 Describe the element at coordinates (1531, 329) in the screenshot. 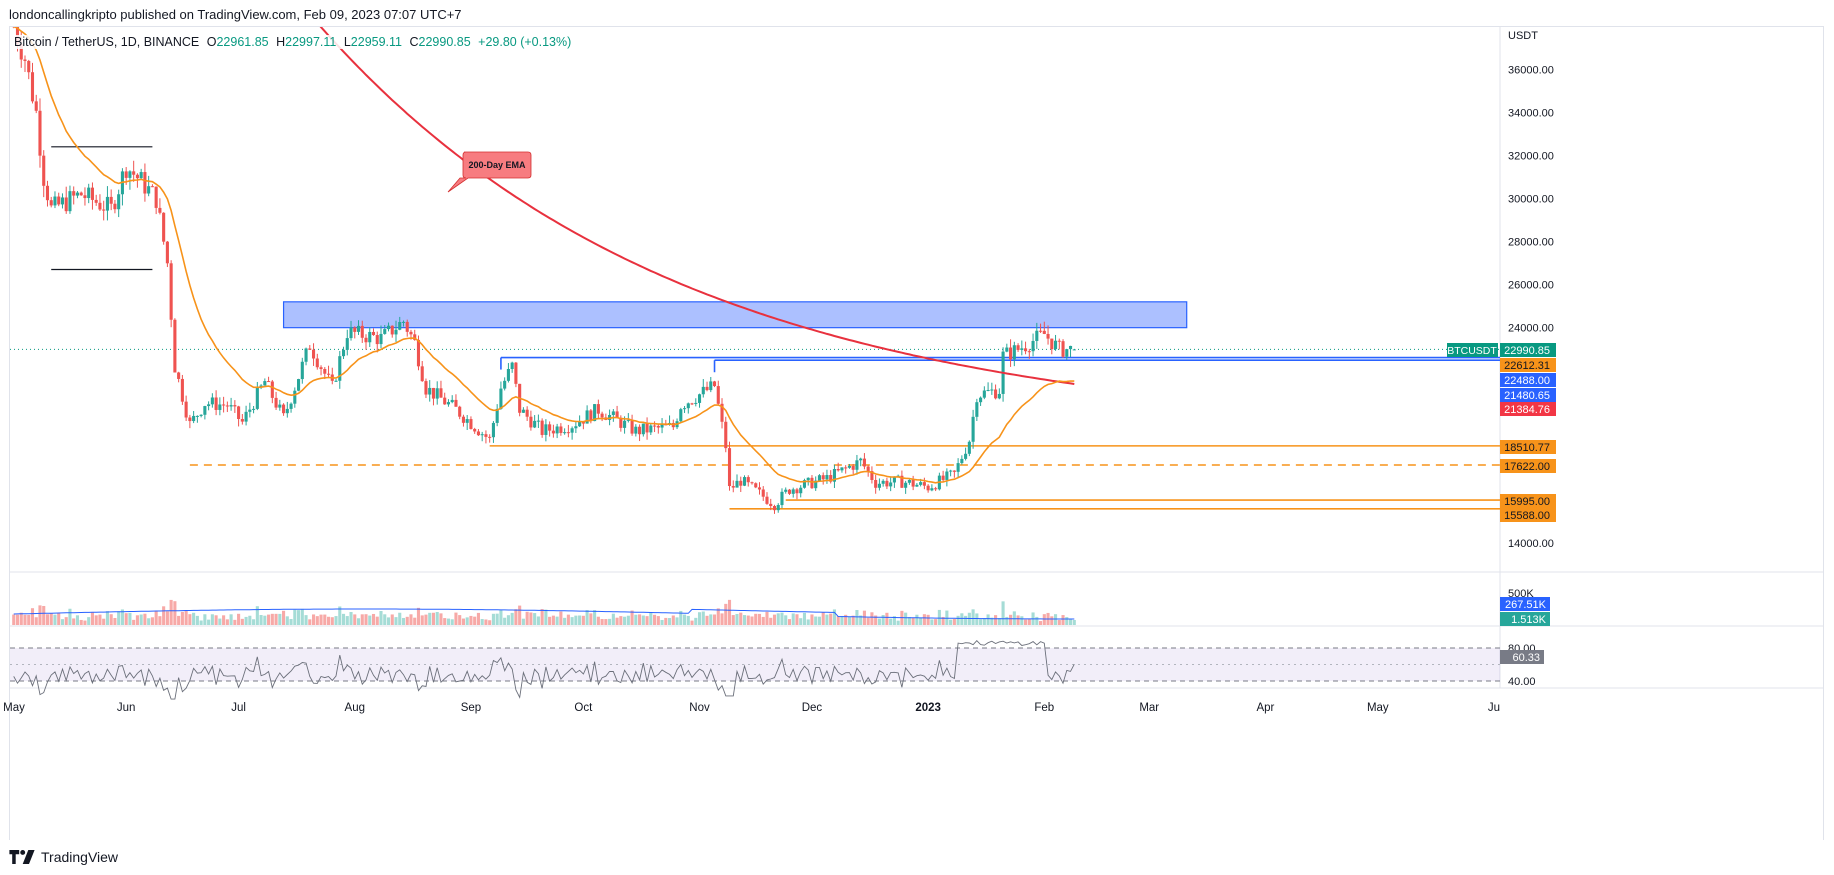

I see `price-tick-label: 24000.00` at that location.